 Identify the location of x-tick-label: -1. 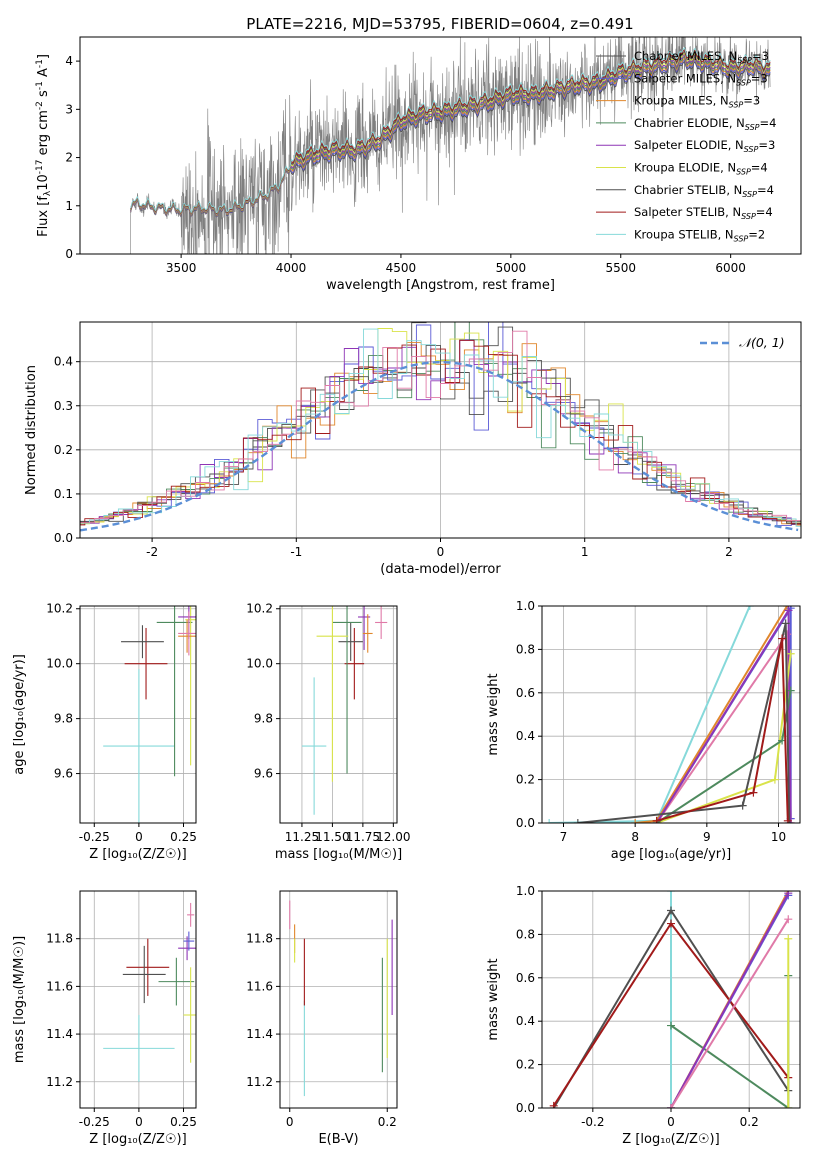
(296, 552).